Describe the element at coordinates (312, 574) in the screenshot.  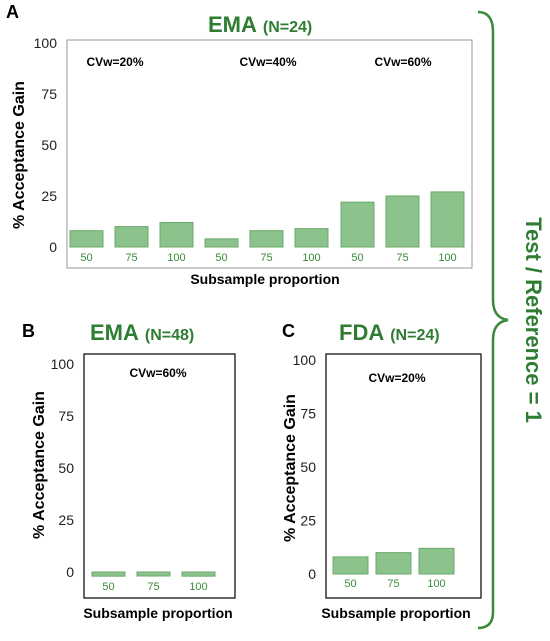
I see `panel-c-ytick: 0` at that location.